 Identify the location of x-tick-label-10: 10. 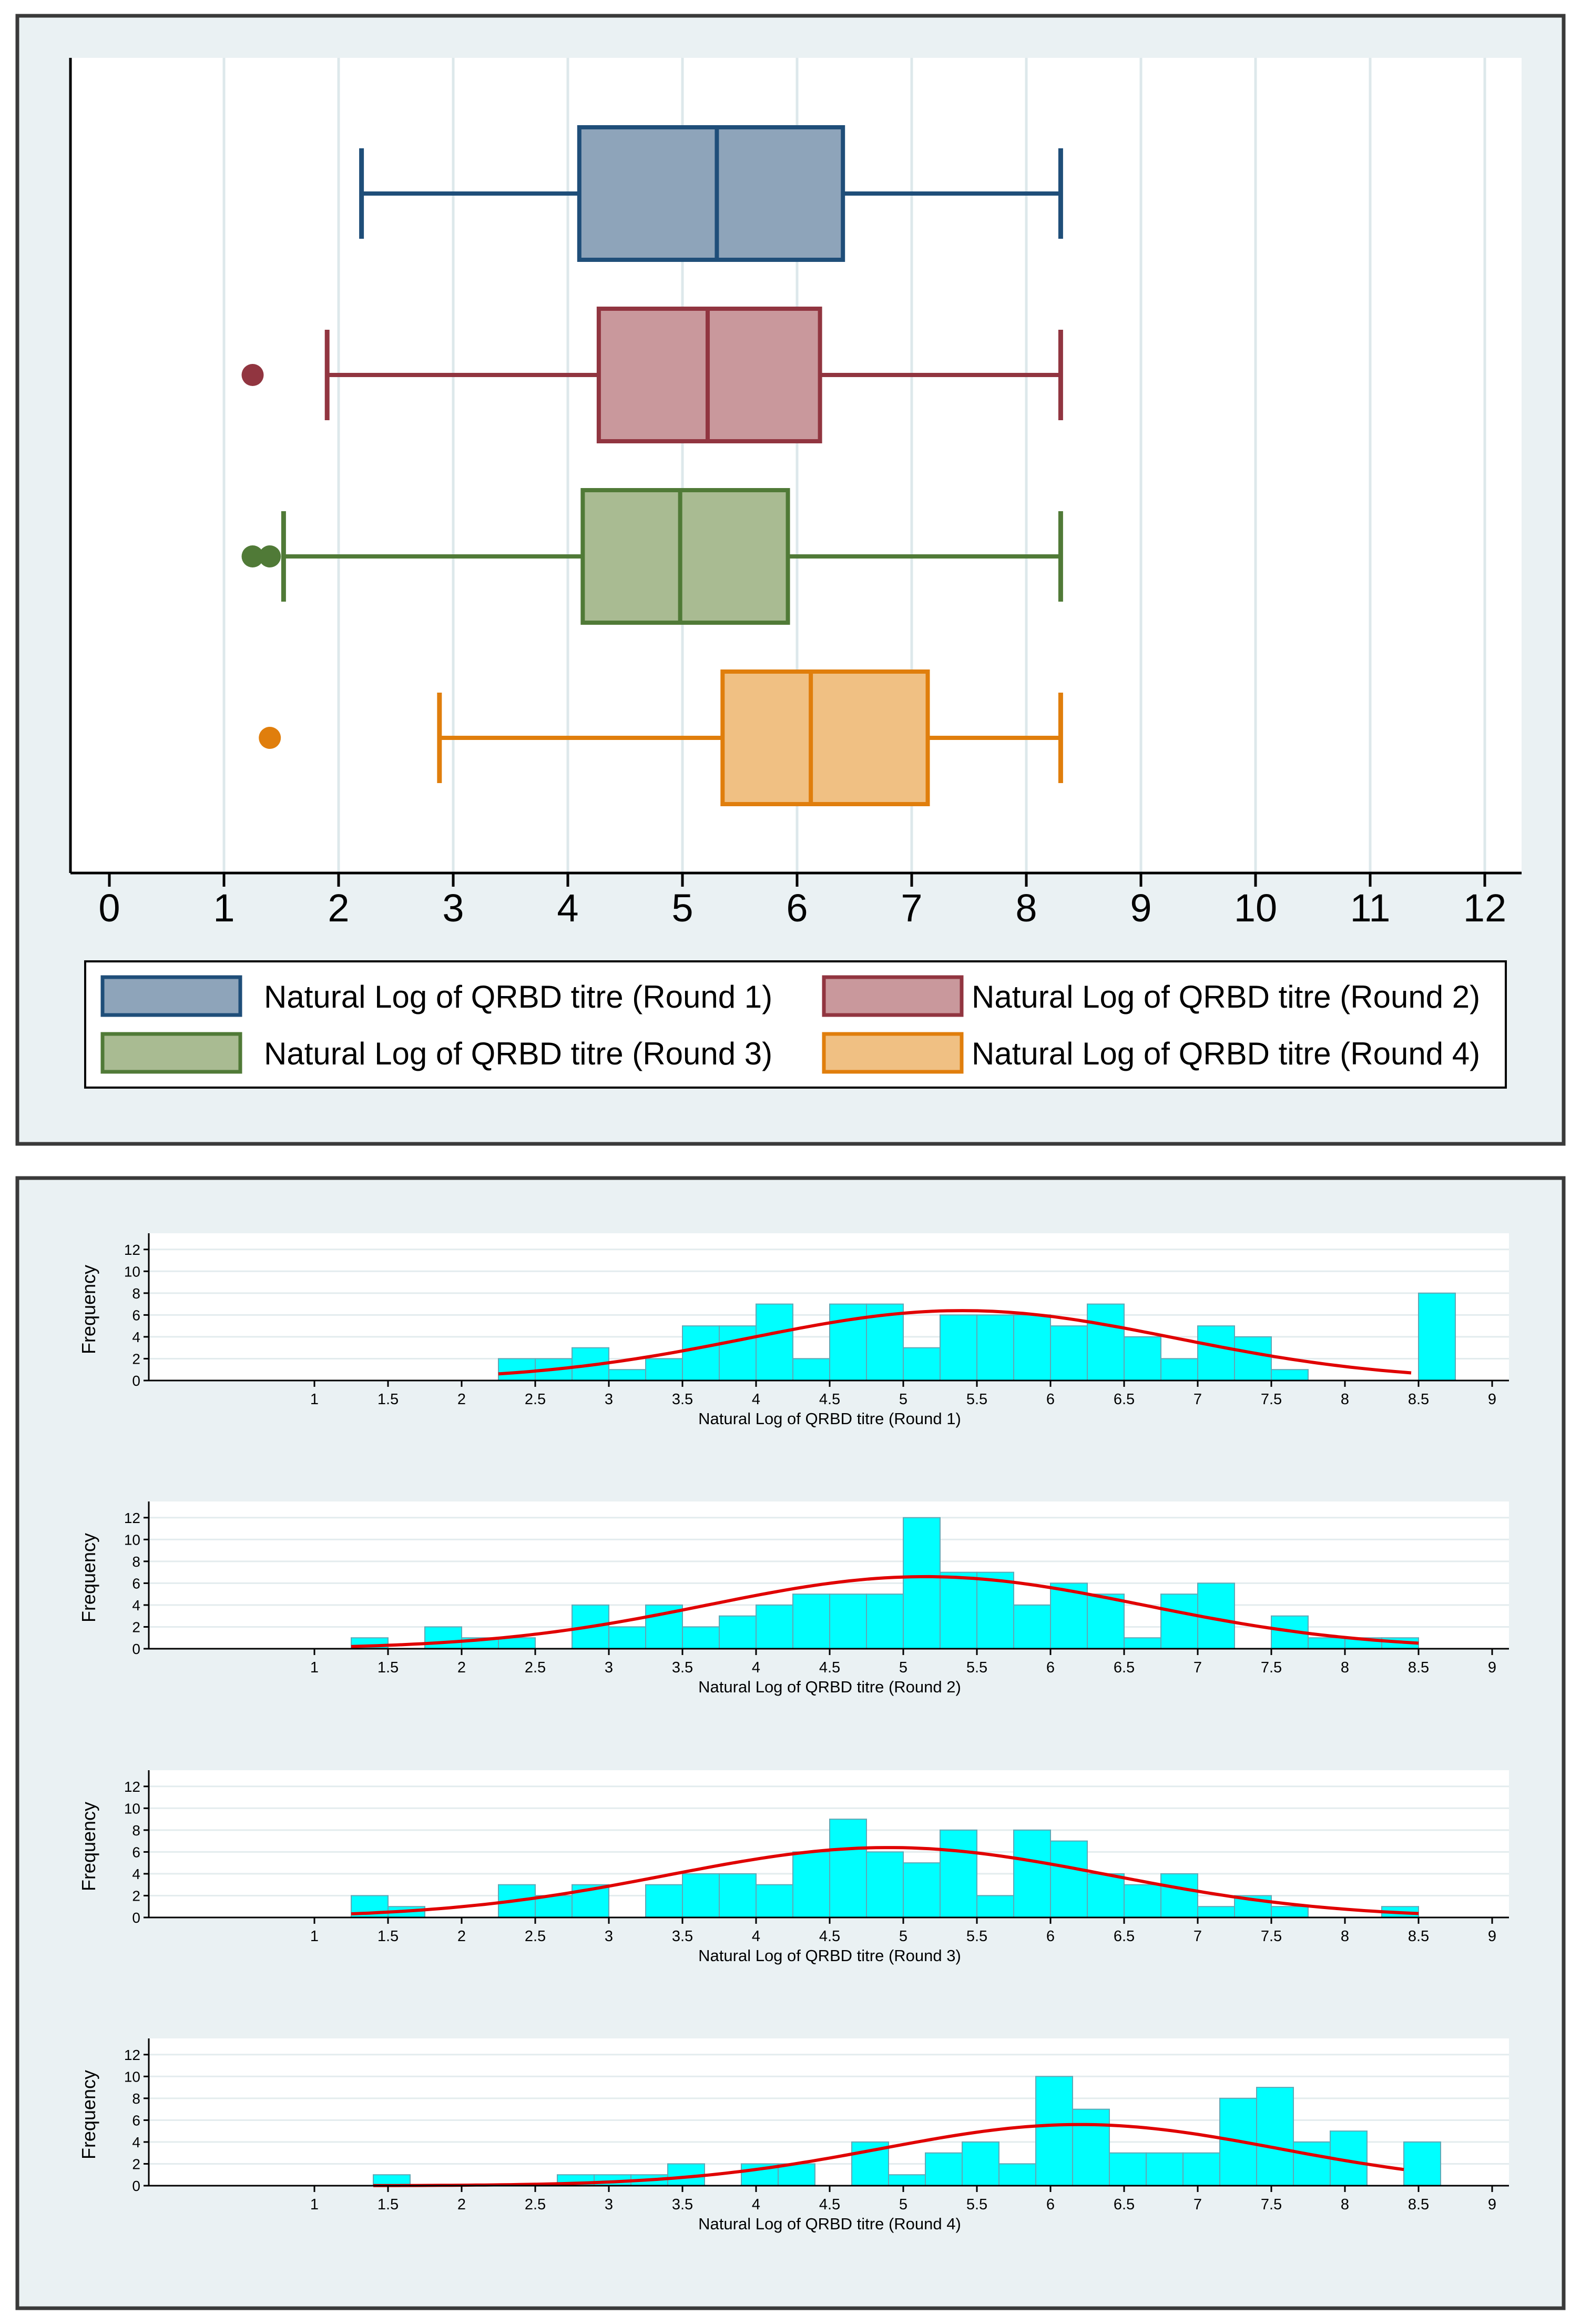
(1255, 908).